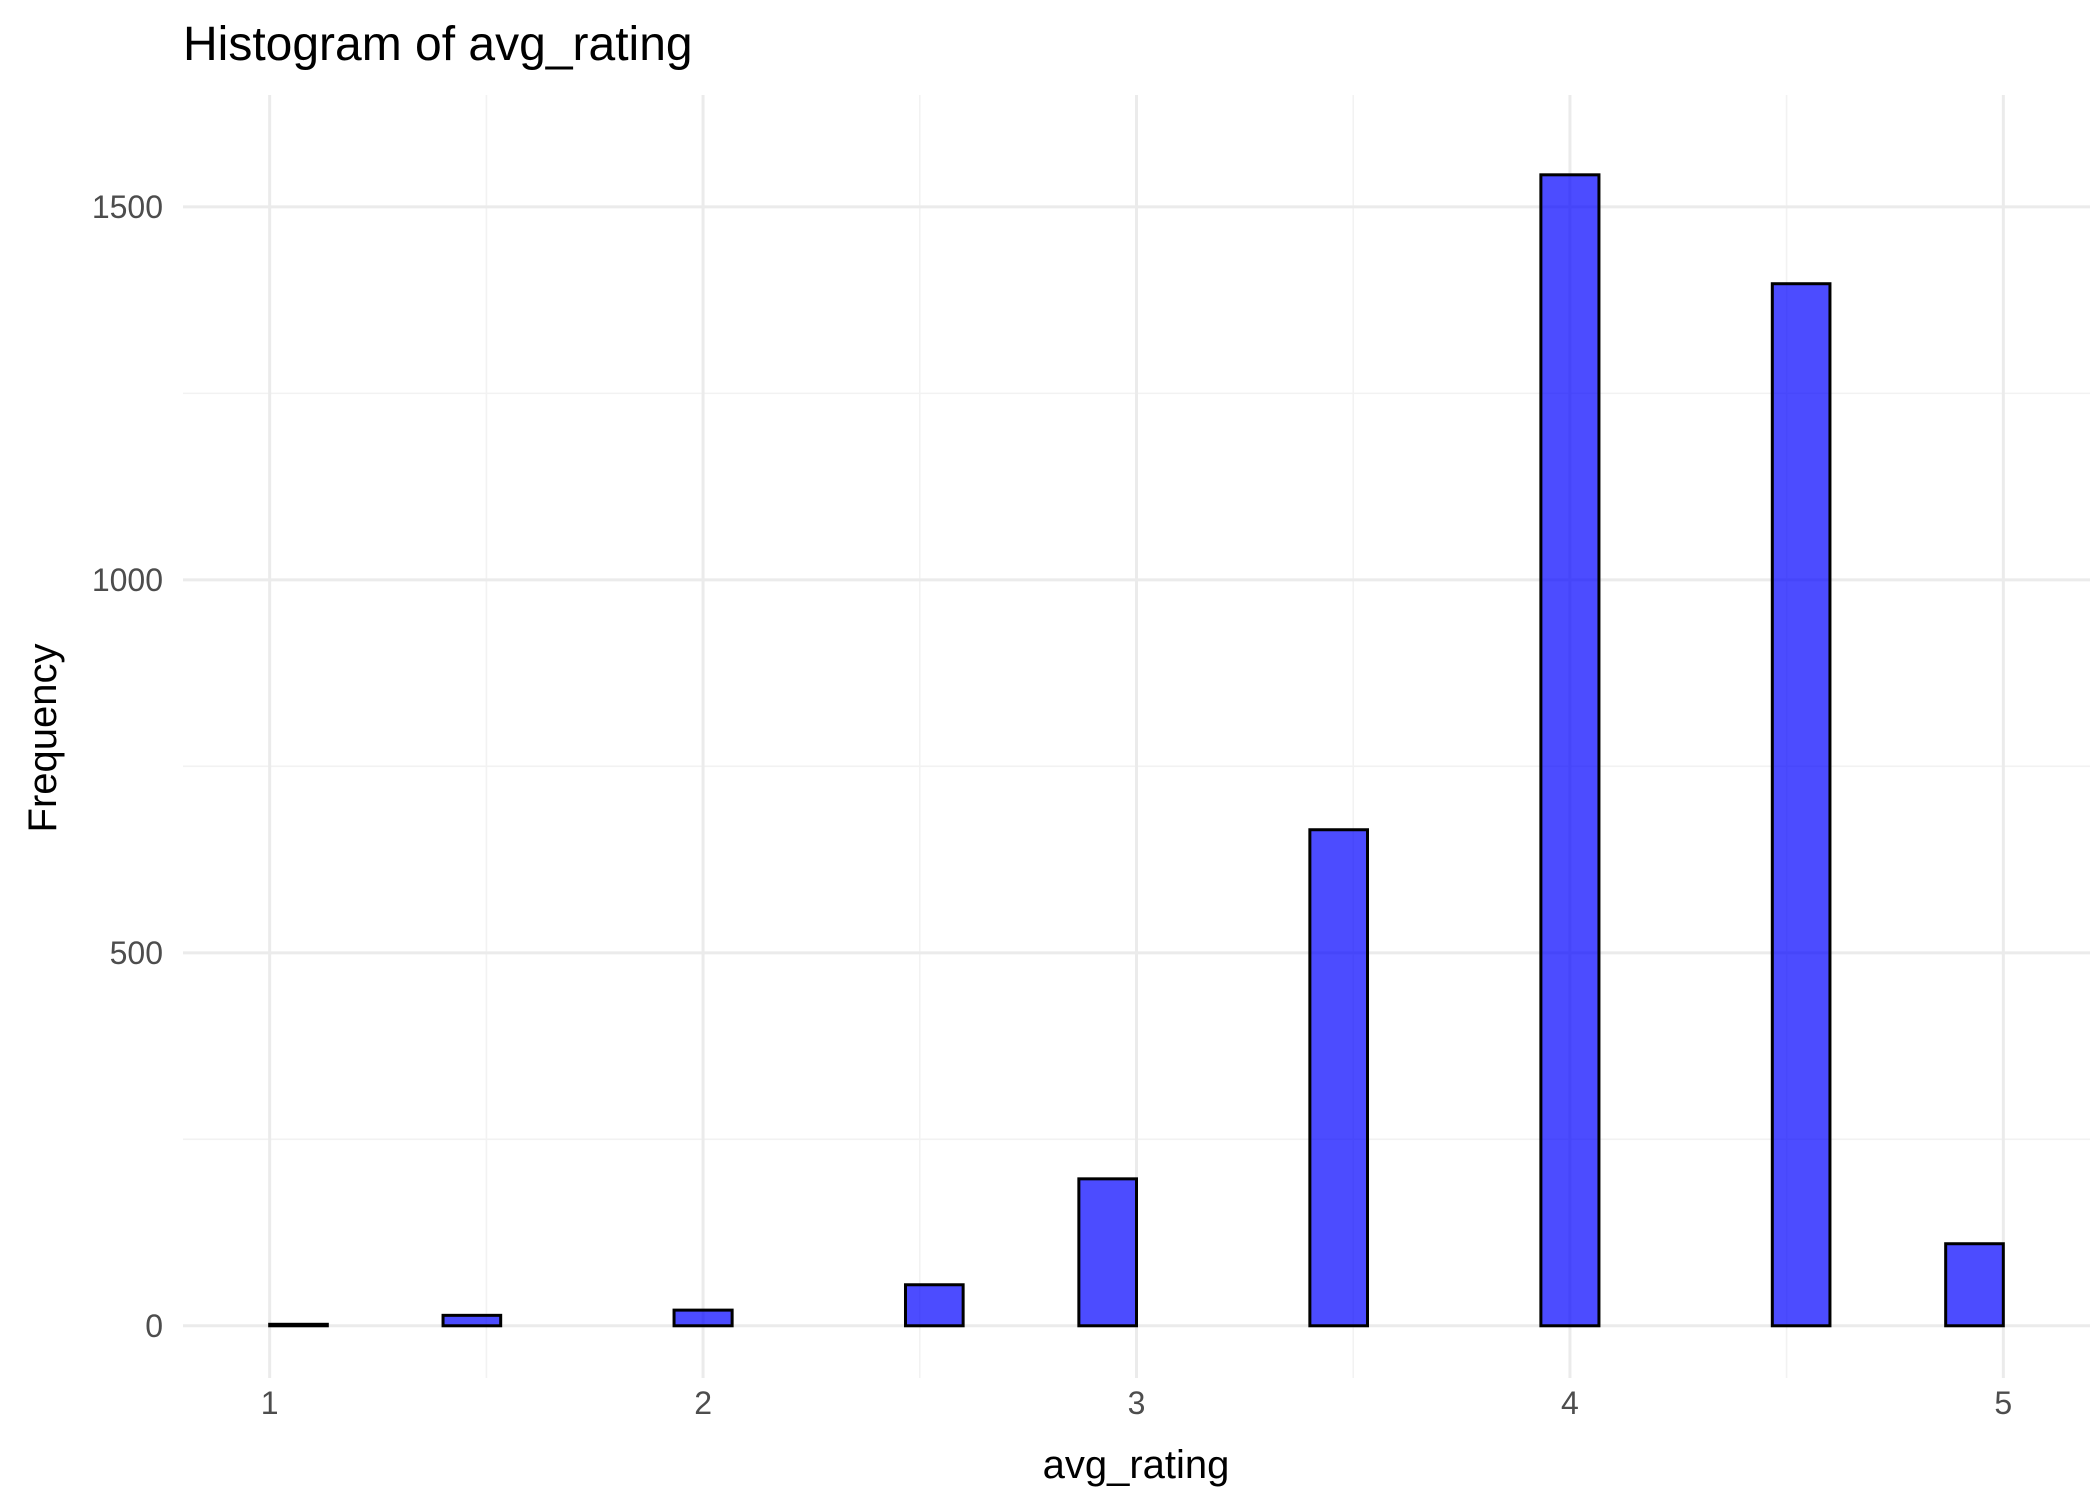 Image resolution: width=2100 pixels, height=1500 pixels. I want to click on x-tick-label: 2, so click(703, 1403).